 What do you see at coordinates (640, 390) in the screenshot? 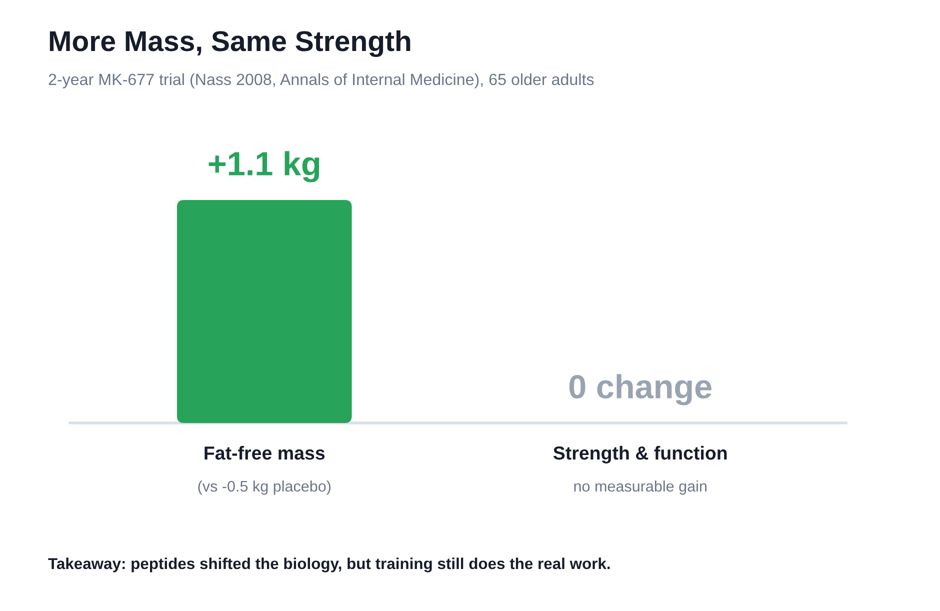
I see `data-label: 0 change` at bounding box center [640, 390].